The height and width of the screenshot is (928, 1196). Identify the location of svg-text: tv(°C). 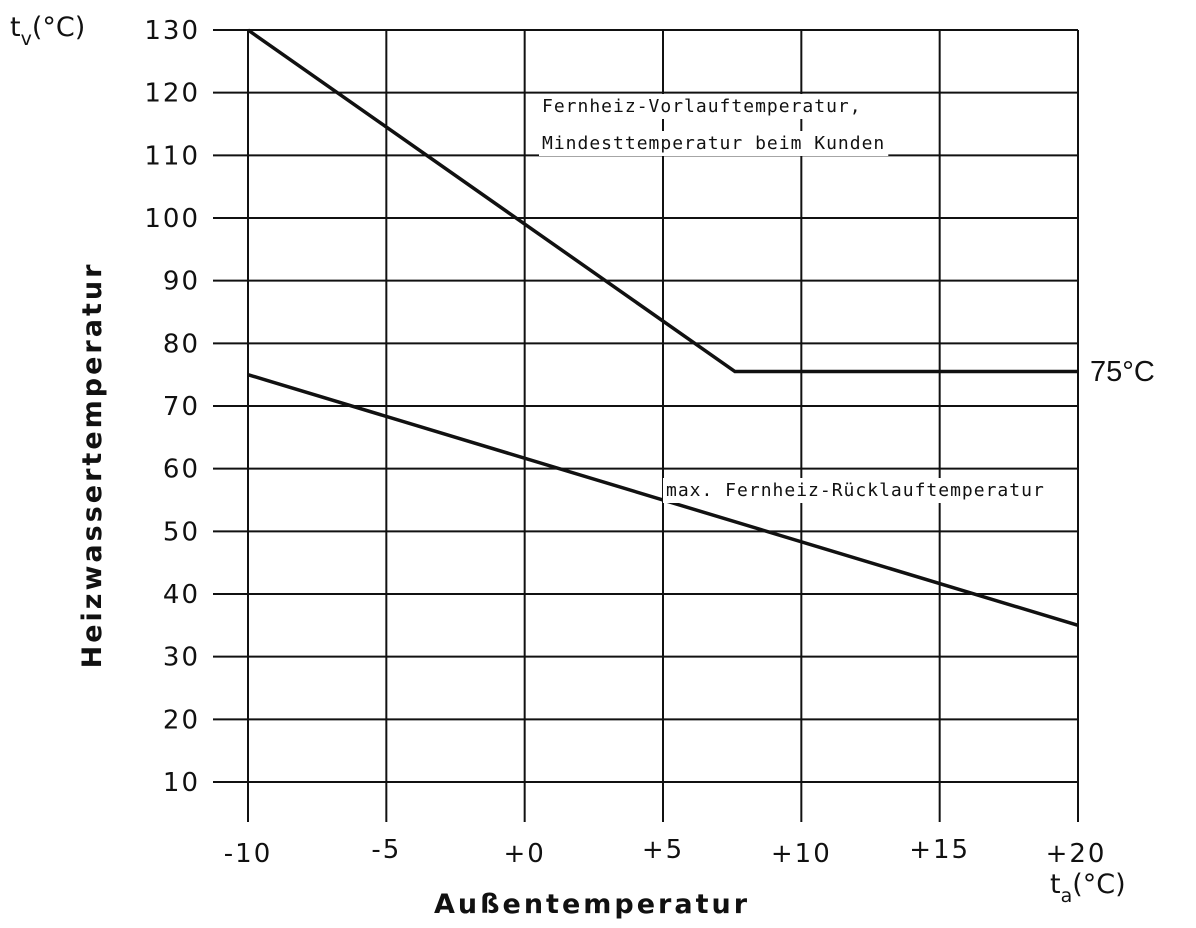
(47, 31).